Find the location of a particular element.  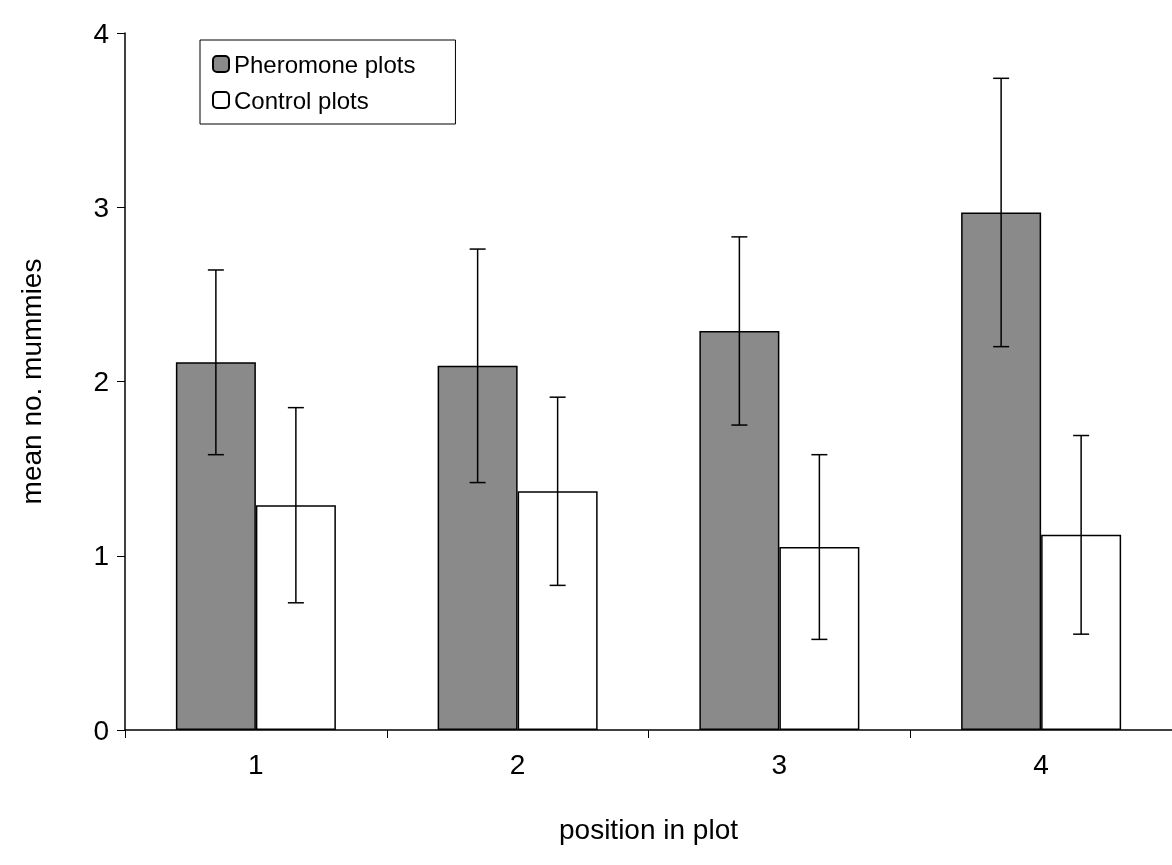

y-tick-label: 3 is located at coordinates (101, 207).